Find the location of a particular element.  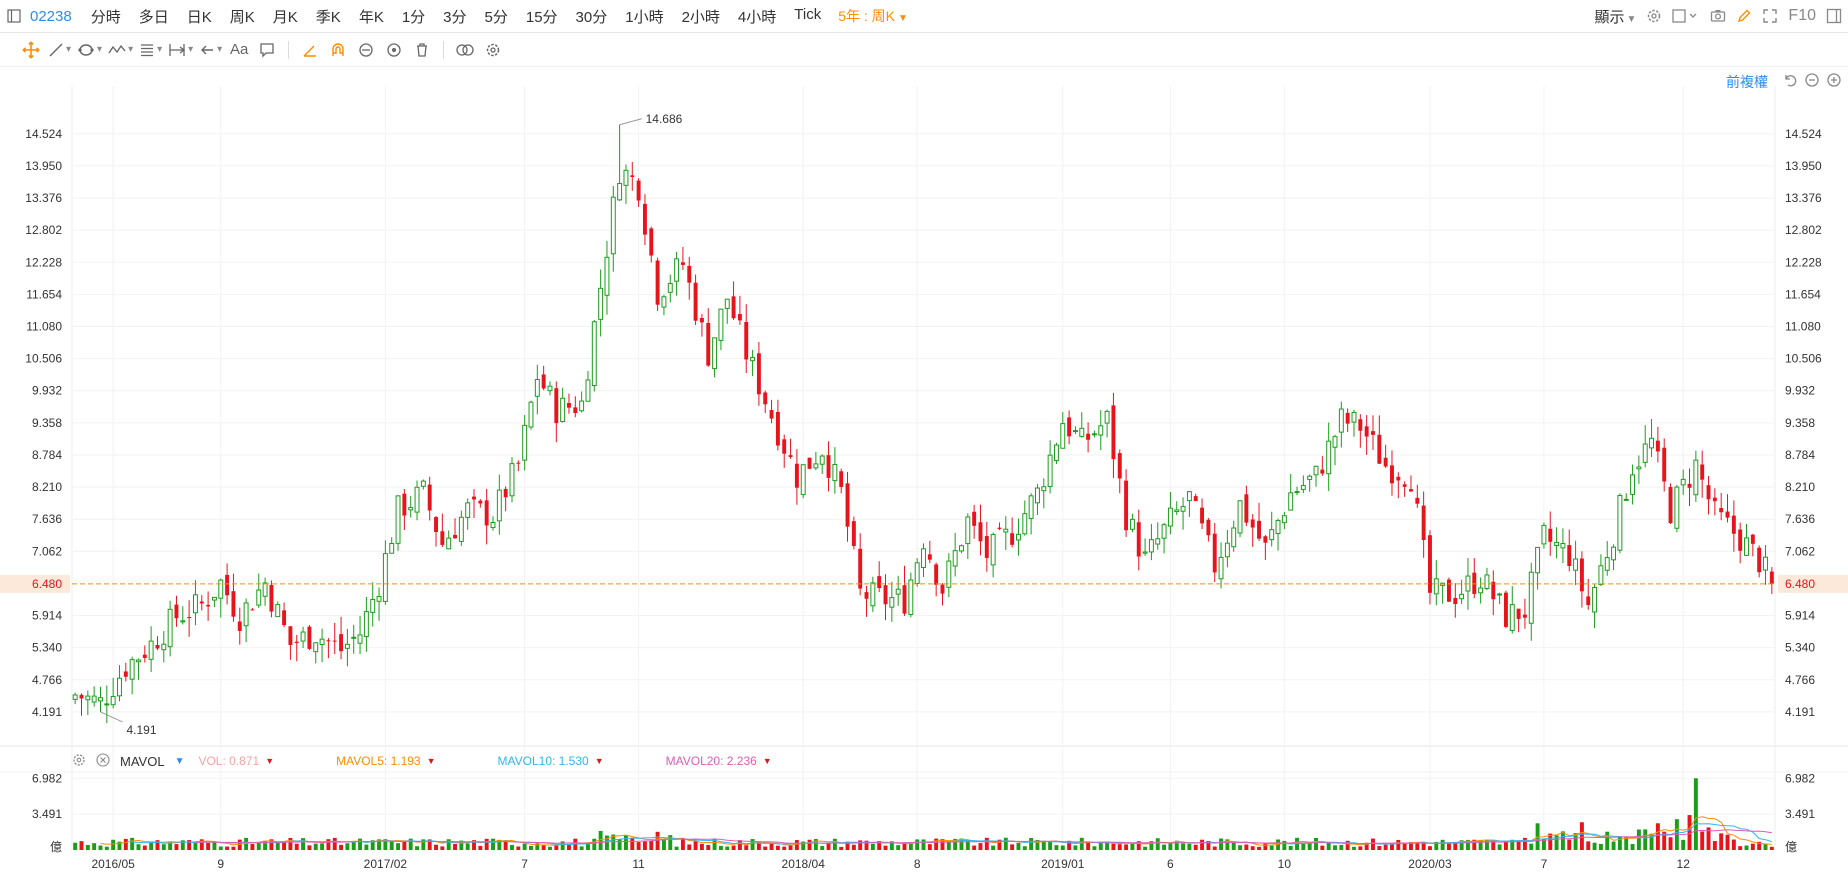

settings-icon is located at coordinates (493, 50).